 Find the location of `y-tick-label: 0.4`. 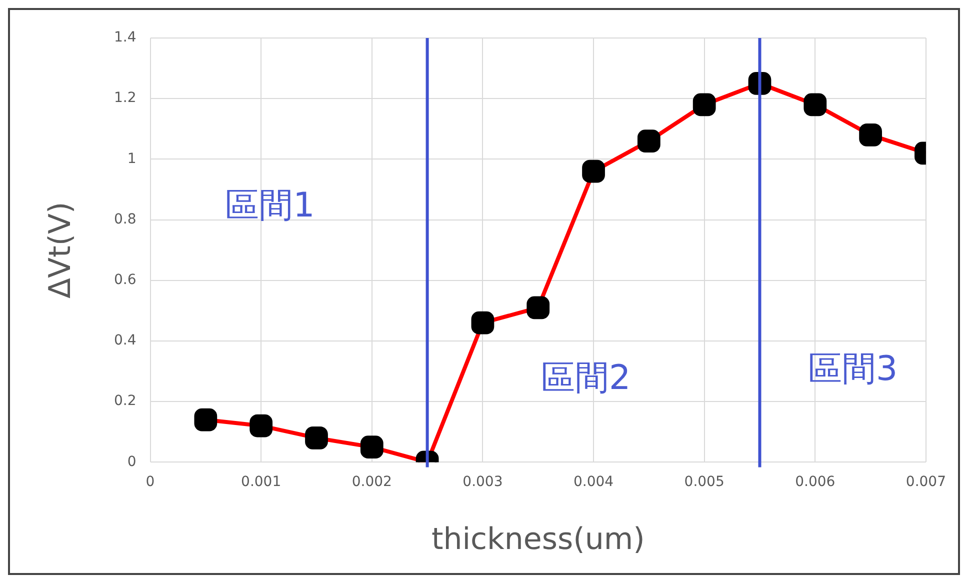

y-tick-label: 0.4 is located at coordinates (125, 340).